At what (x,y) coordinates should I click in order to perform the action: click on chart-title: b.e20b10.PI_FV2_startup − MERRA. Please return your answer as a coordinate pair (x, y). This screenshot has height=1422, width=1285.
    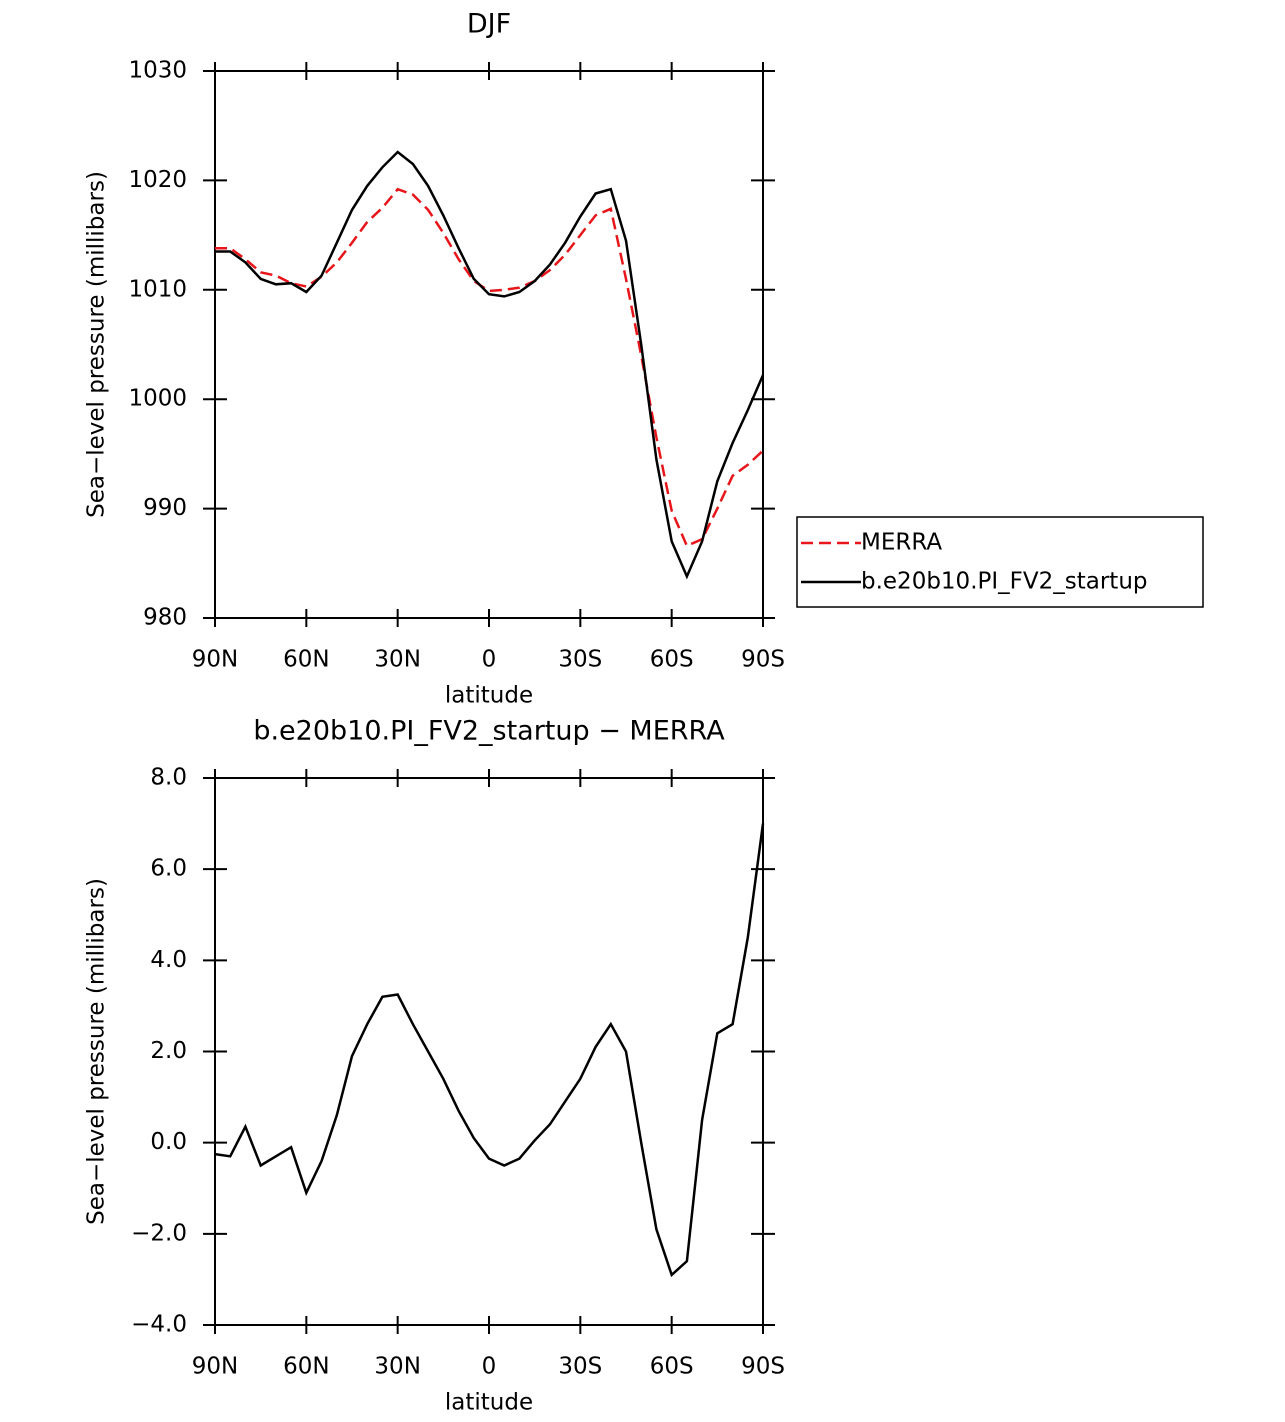
    Looking at the image, I should click on (489, 731).